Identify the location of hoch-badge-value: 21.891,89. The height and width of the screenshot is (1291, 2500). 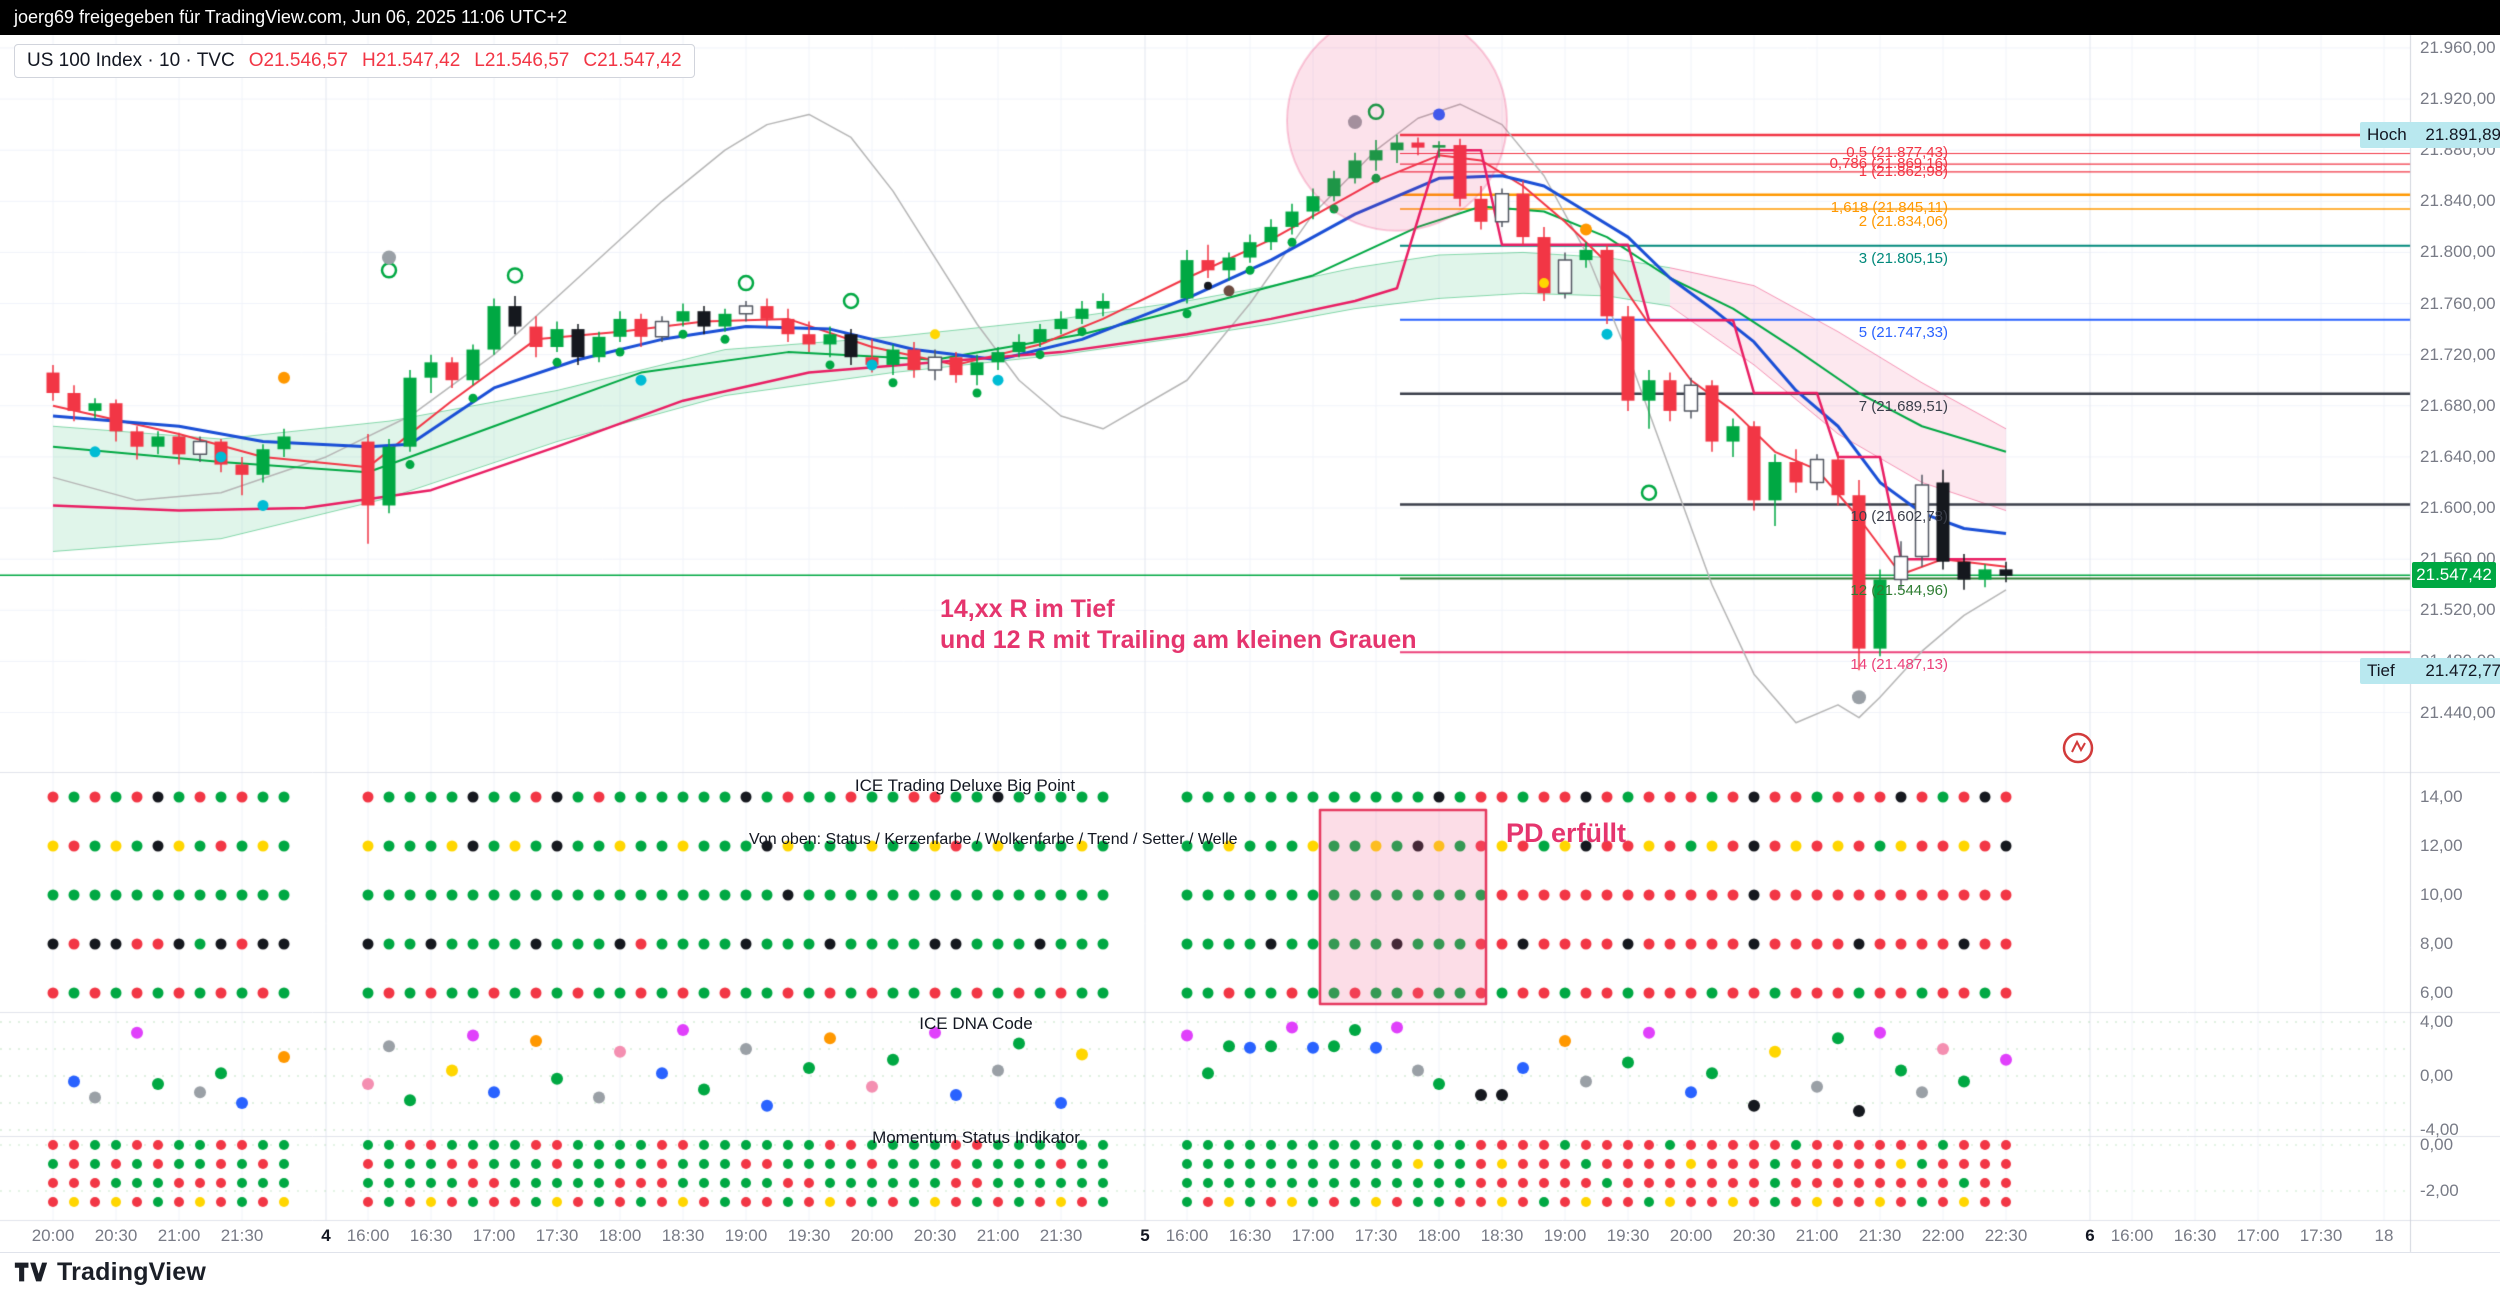
(2462, 134).